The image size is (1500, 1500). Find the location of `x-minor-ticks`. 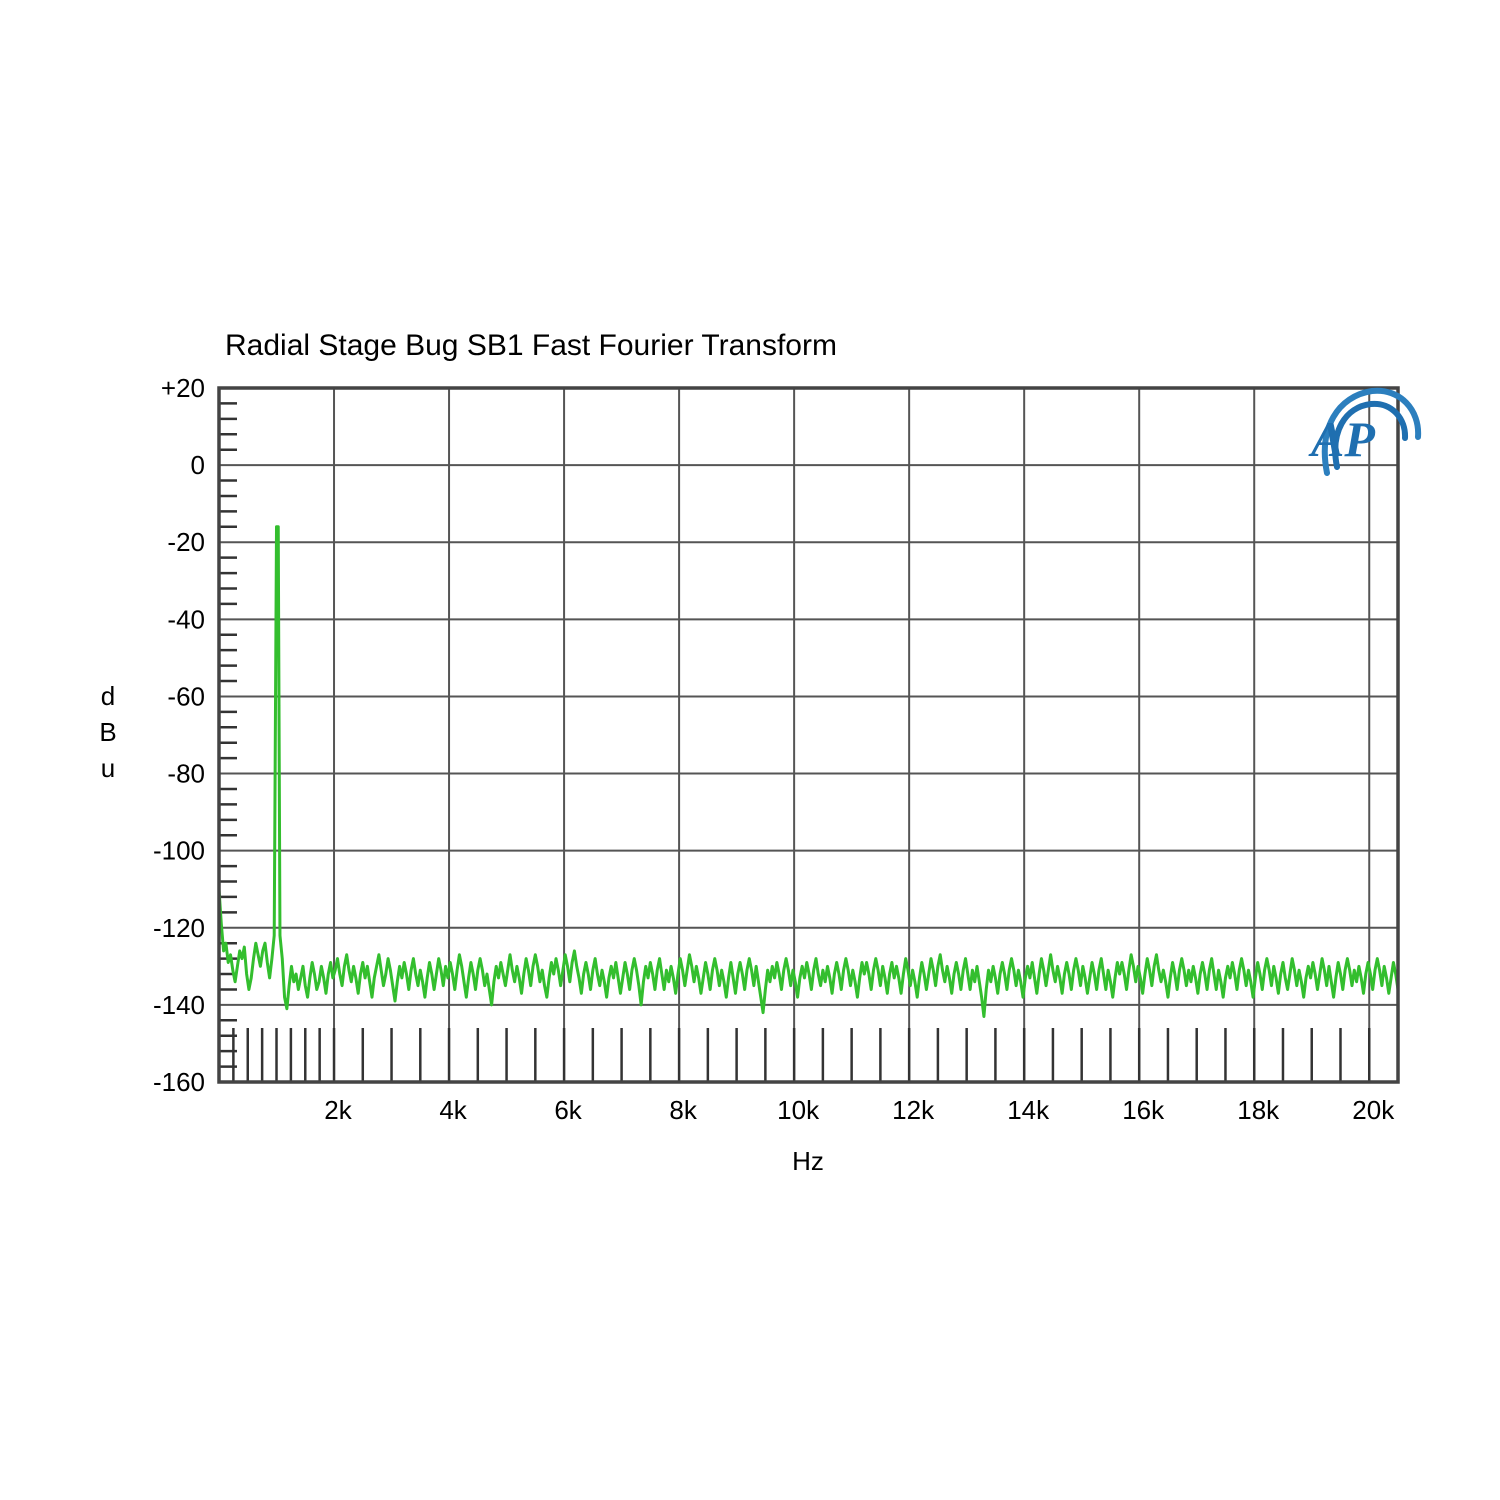

x-minor-ticks is located at coordinates (801, 1055).